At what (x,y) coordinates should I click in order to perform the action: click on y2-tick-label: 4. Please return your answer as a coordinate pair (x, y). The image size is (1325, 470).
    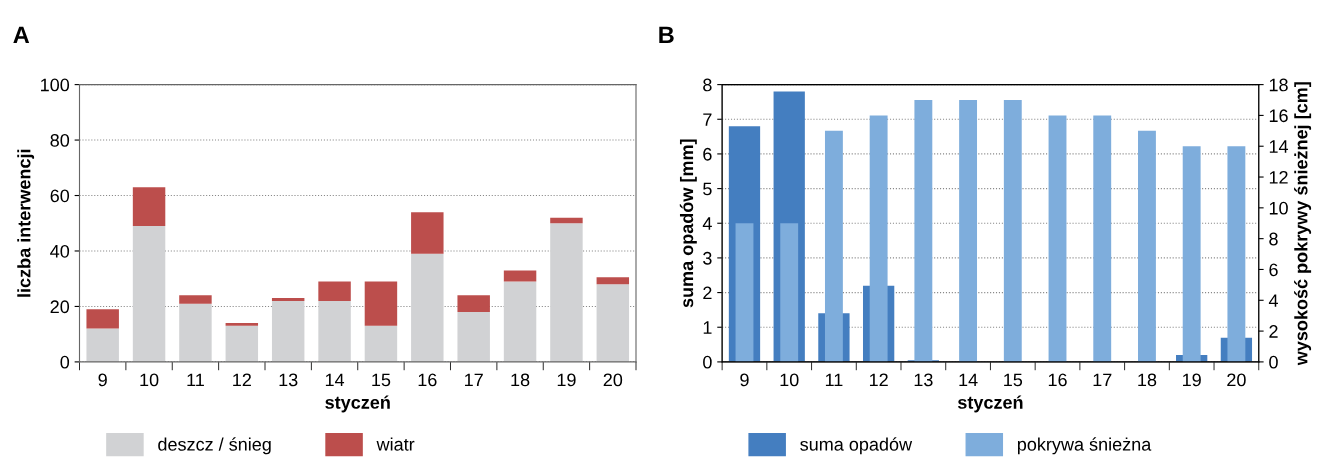
    Looking at the image, I should click on (1273, 300).